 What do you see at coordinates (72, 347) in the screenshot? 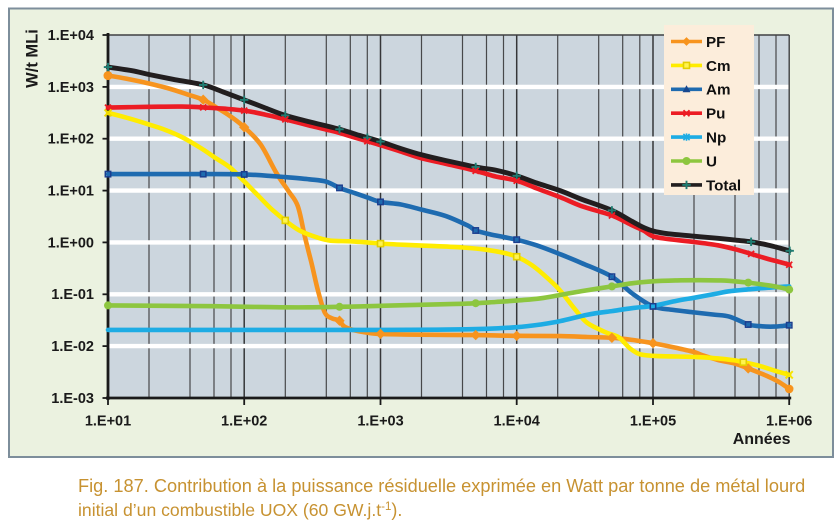
I see `svg-text: 1.E-02` at bounding box center [72, 347].